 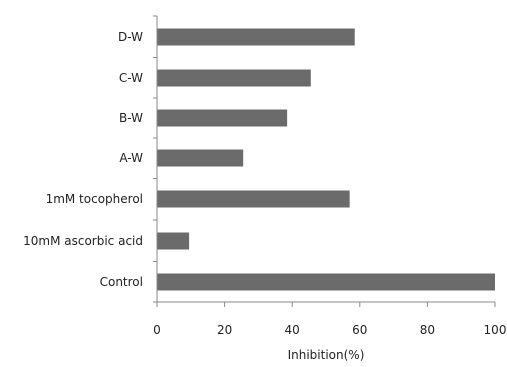 What do you see at coordinates (495, 330) in the screenshot?
I see `x-tick-label: 100` at bounding box center [495, 330].